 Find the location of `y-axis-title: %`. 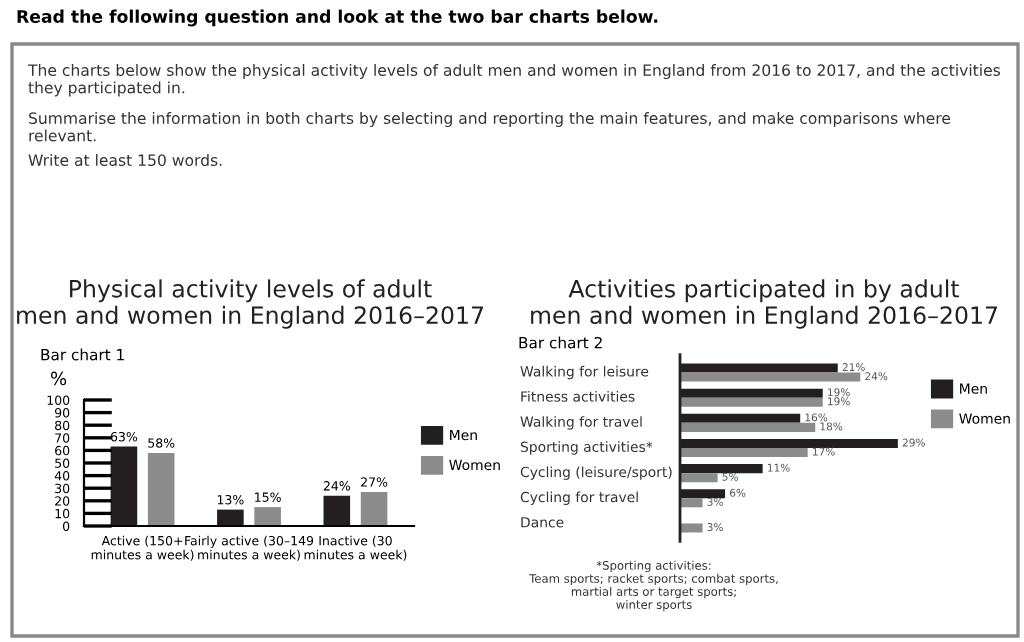

y-axis-title: % is located at coordinates (59, 378).